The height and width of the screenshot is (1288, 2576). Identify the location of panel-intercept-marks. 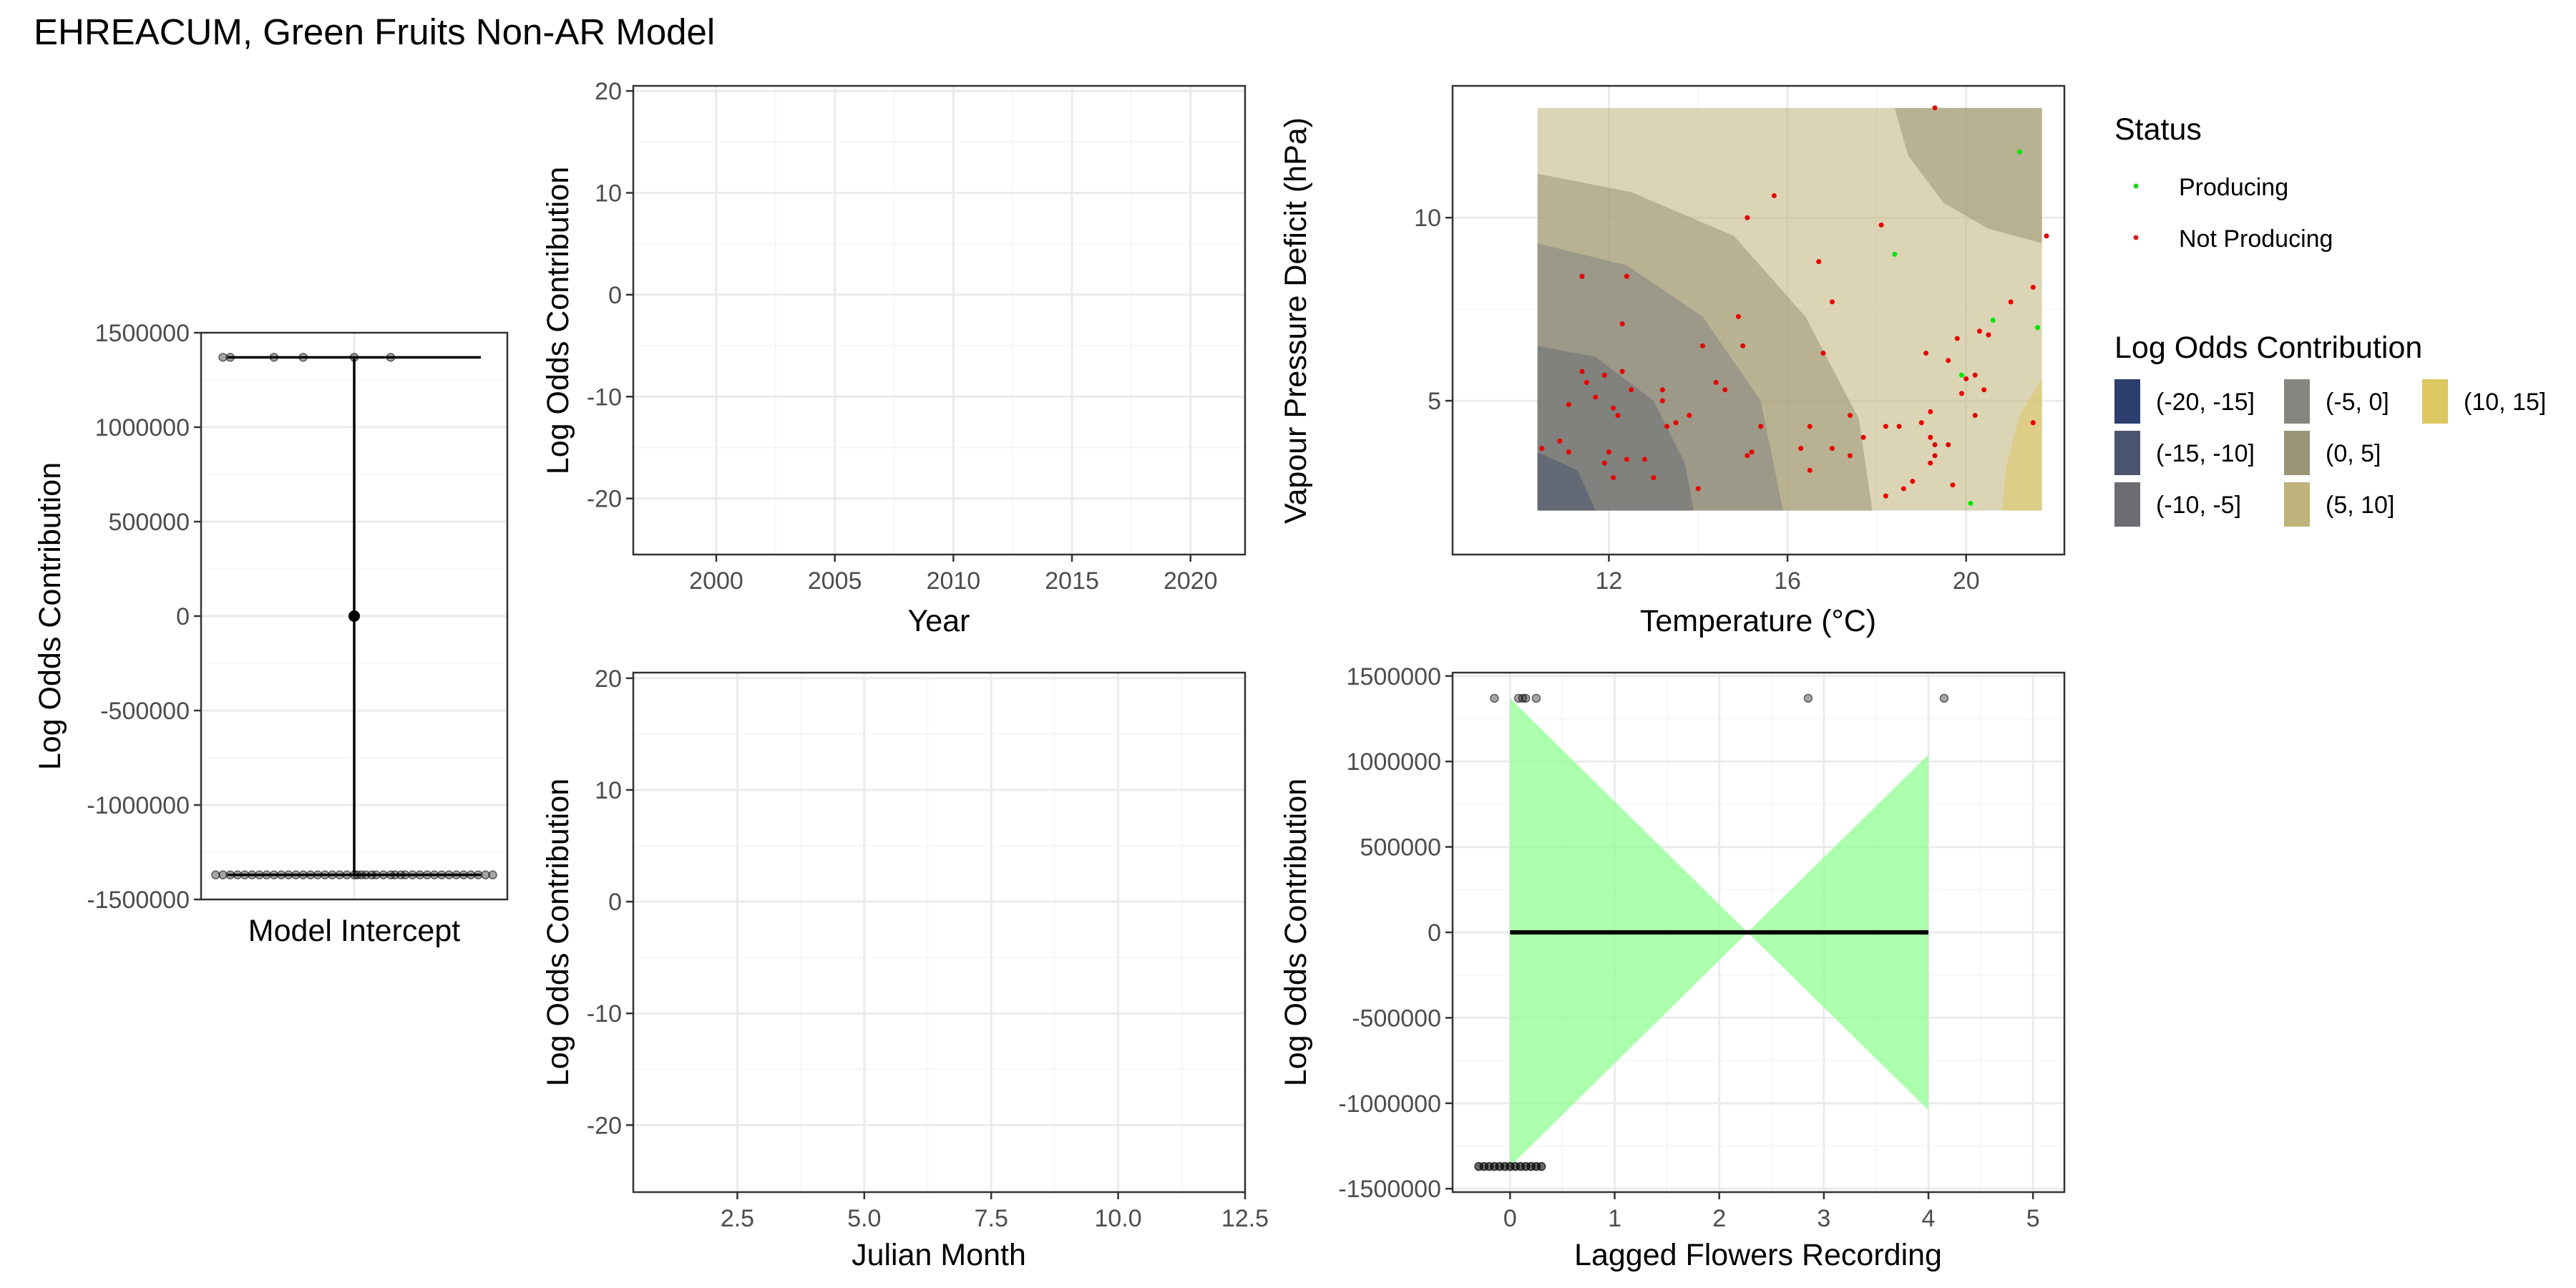
(354, 616).